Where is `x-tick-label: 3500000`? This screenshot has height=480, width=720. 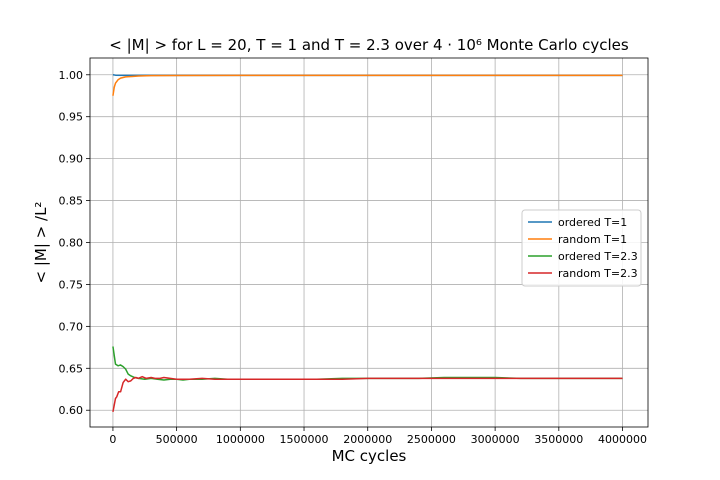
x-tick-label: 3500000 is located at coordinates (558, 439).